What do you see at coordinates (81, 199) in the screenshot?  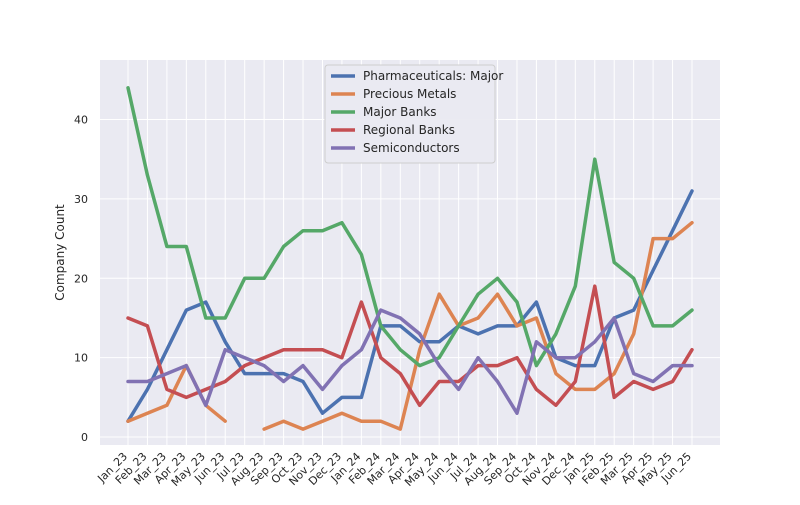 I see `y-tick-label: 30` at bounding box center [81, 199].